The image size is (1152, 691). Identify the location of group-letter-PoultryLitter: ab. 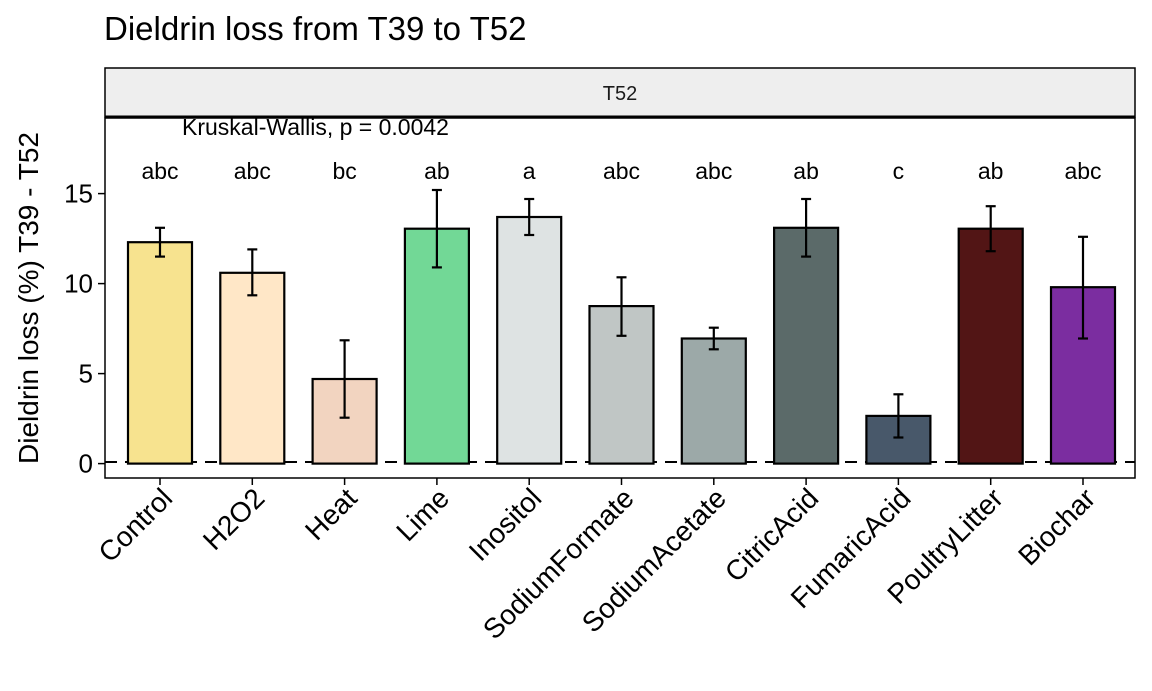
(991, 171).